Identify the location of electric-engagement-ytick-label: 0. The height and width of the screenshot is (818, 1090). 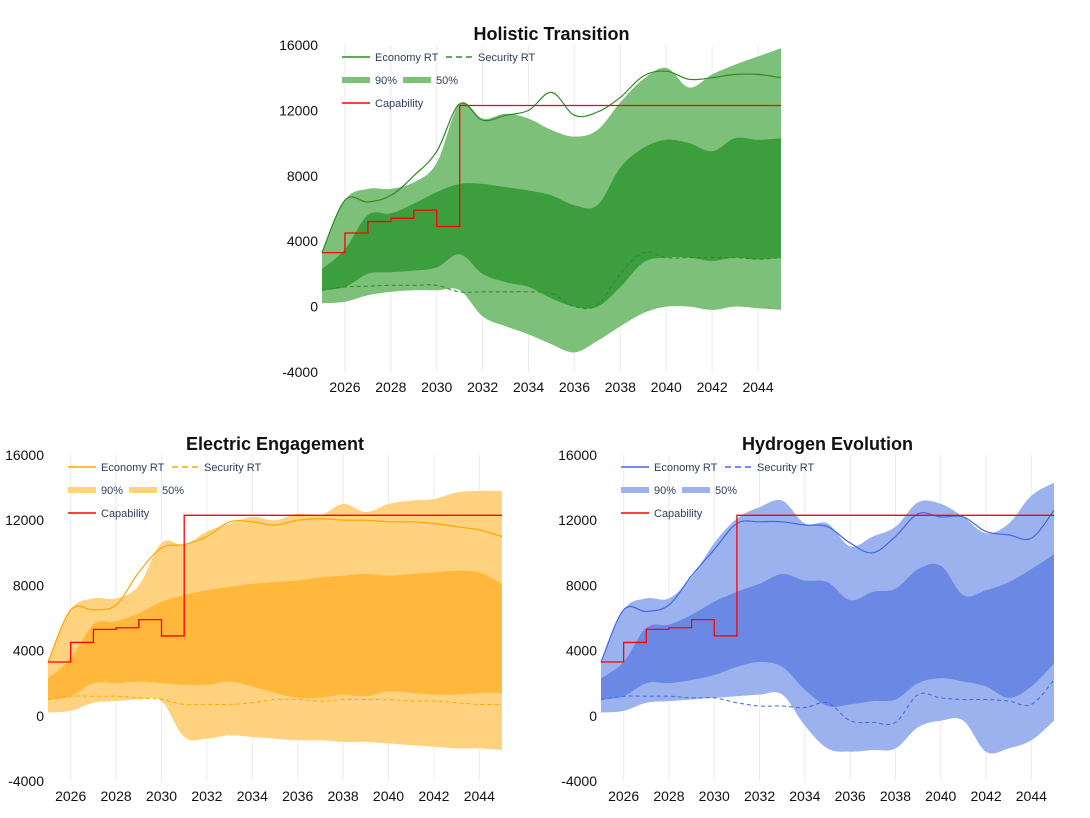
(40, 716).